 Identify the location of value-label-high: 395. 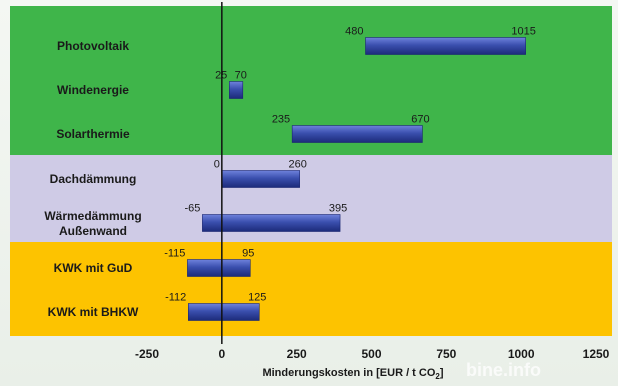
(338, 209).